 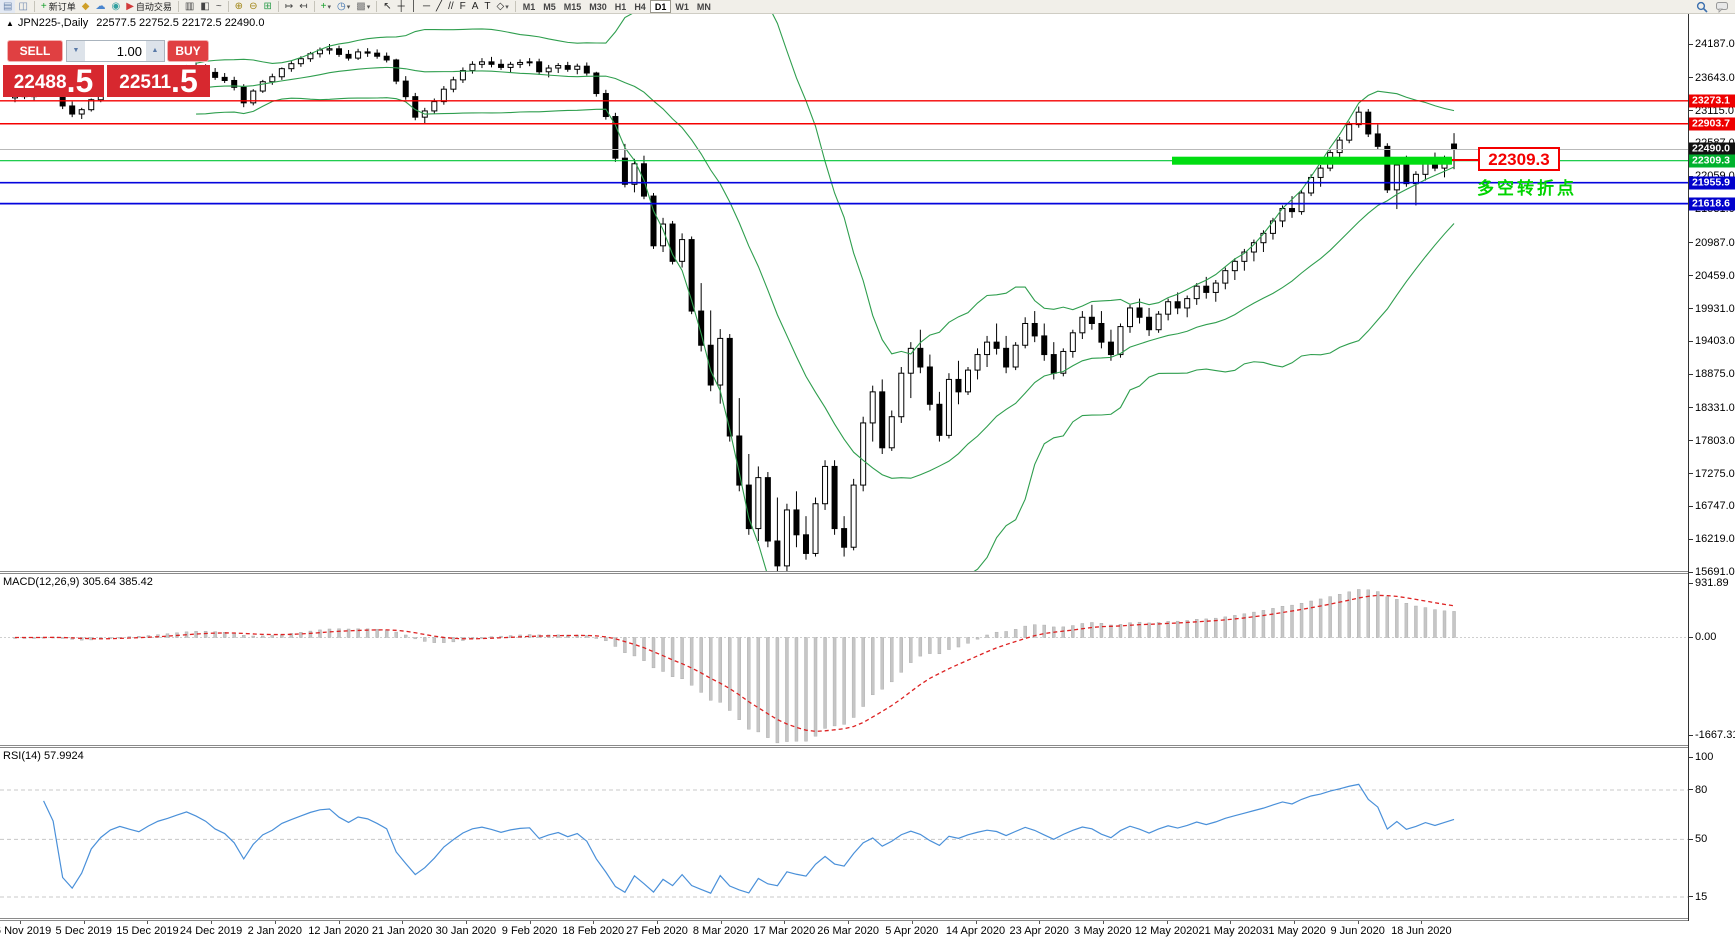 What do you see at coordinates (40, 82) in the screenshot?
I see `sell-price-main: 22488` at bounding box center [40, 82].